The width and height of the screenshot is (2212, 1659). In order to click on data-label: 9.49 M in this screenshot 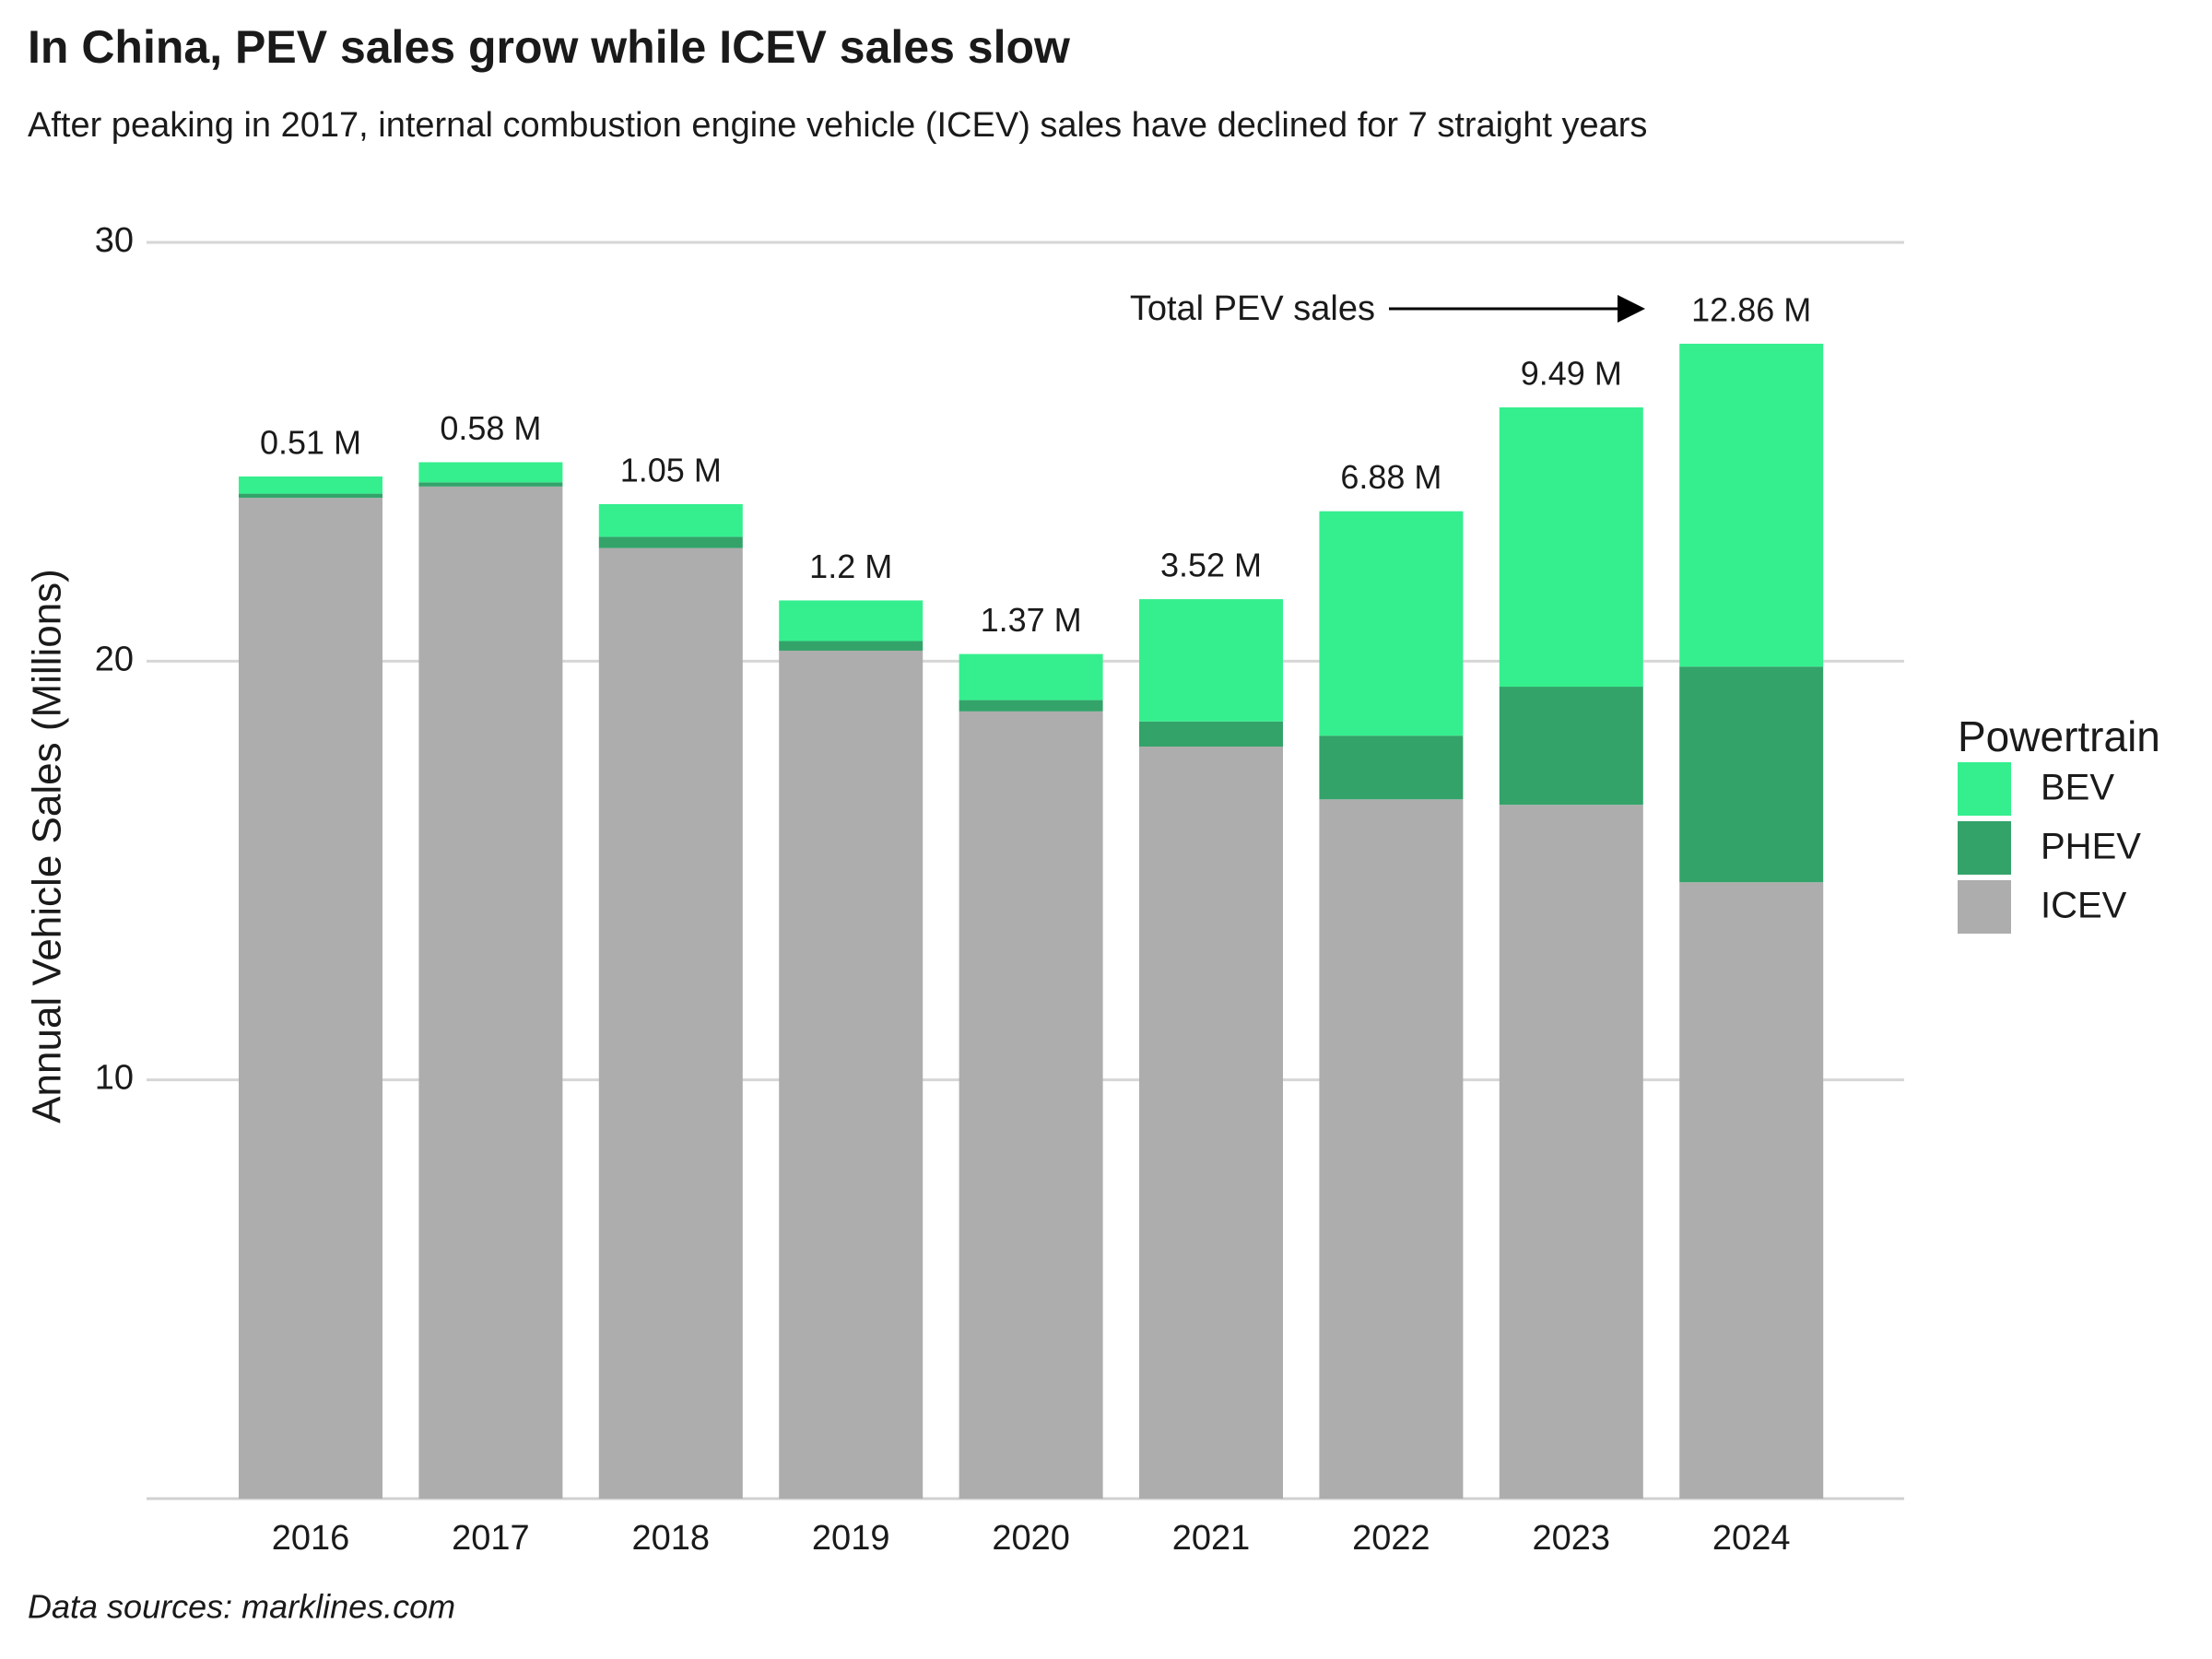, I will do `click(1571, 374)`.